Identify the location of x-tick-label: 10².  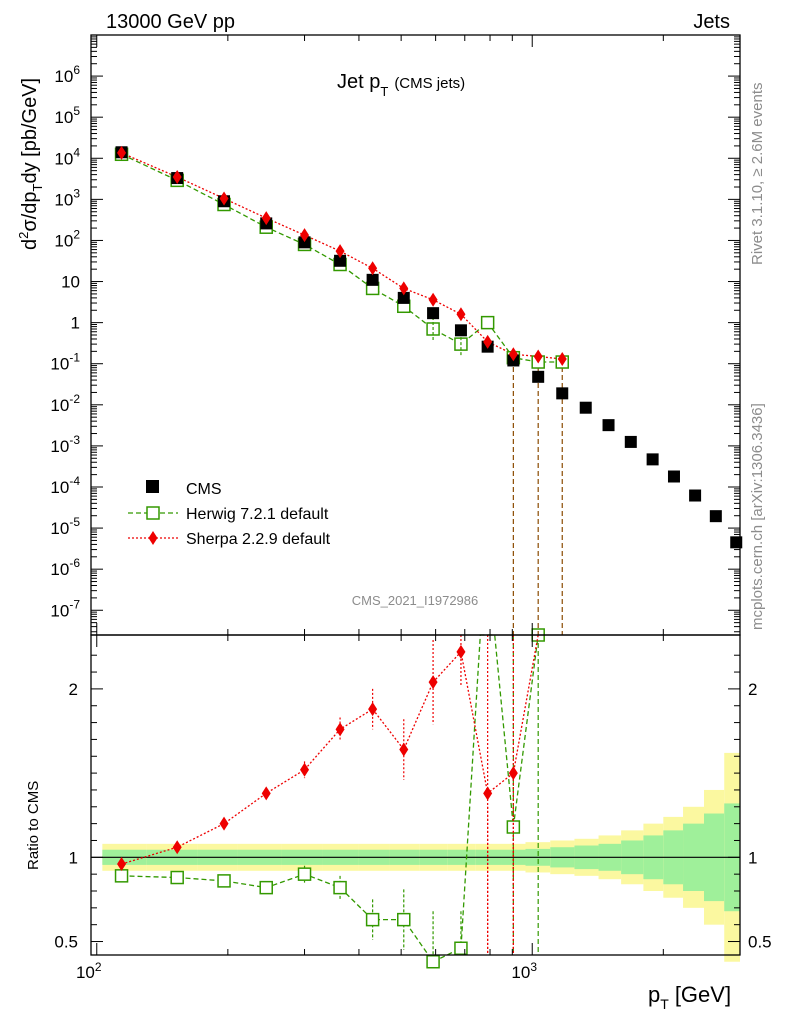
(89, 971).